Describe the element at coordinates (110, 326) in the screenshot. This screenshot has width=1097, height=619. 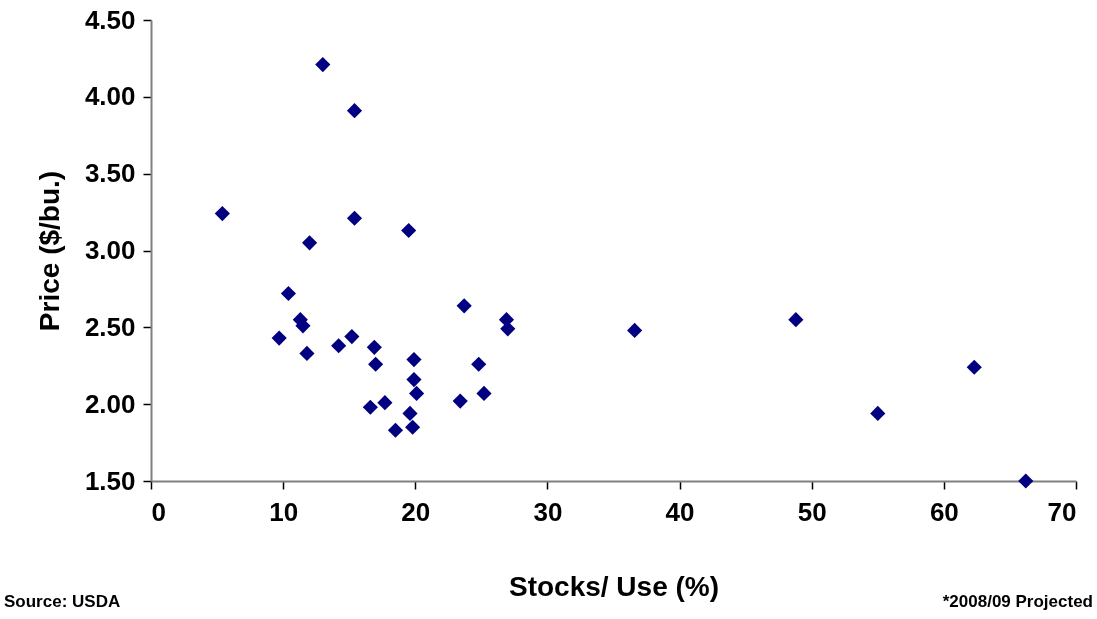
I see `y-tick-label: 2.50` at that location.